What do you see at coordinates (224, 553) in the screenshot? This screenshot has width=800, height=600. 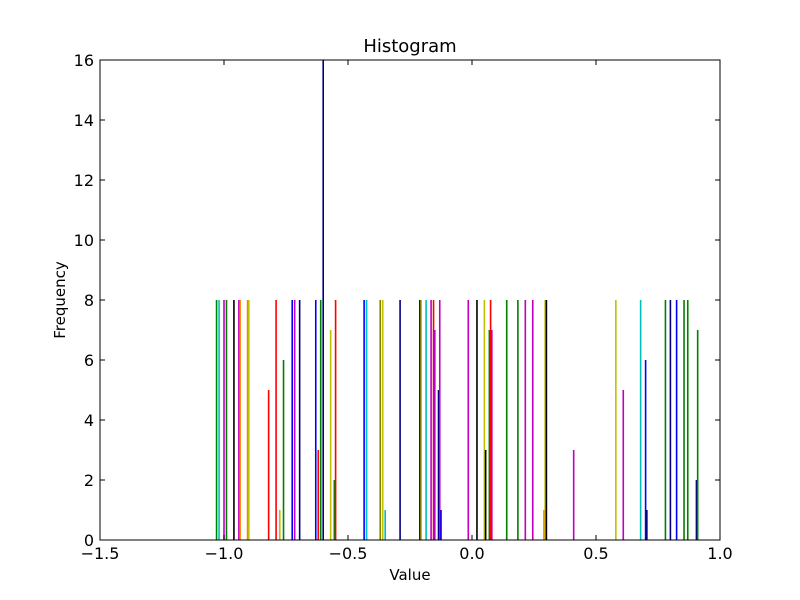 I see `x-tick-label: −1.0` at bounding box center [224, 553].